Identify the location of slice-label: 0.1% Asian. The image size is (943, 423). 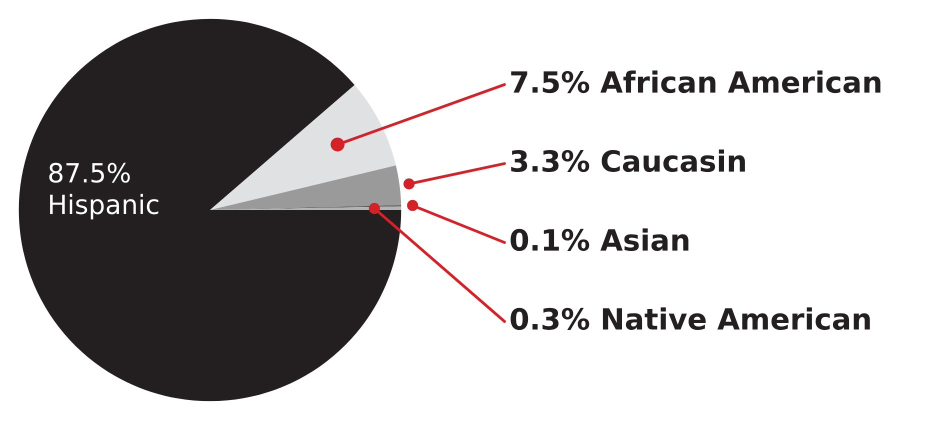
(599, 239).